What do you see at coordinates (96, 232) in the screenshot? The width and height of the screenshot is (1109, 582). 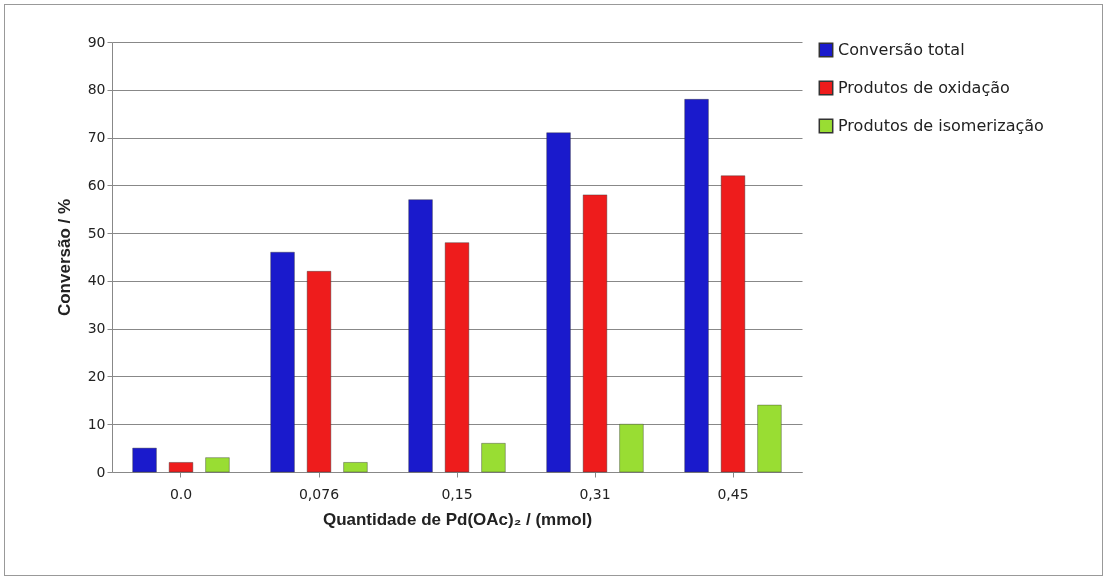 I see `y-tick-label: 50` at bounding box center [96, 232].